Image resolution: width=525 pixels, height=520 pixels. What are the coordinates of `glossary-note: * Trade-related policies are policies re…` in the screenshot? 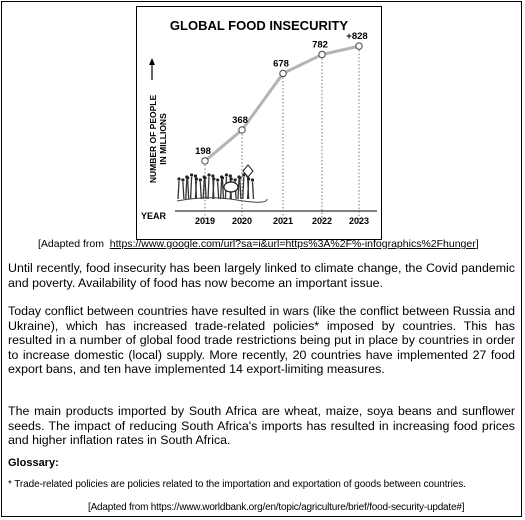 It's located at (237, 484).